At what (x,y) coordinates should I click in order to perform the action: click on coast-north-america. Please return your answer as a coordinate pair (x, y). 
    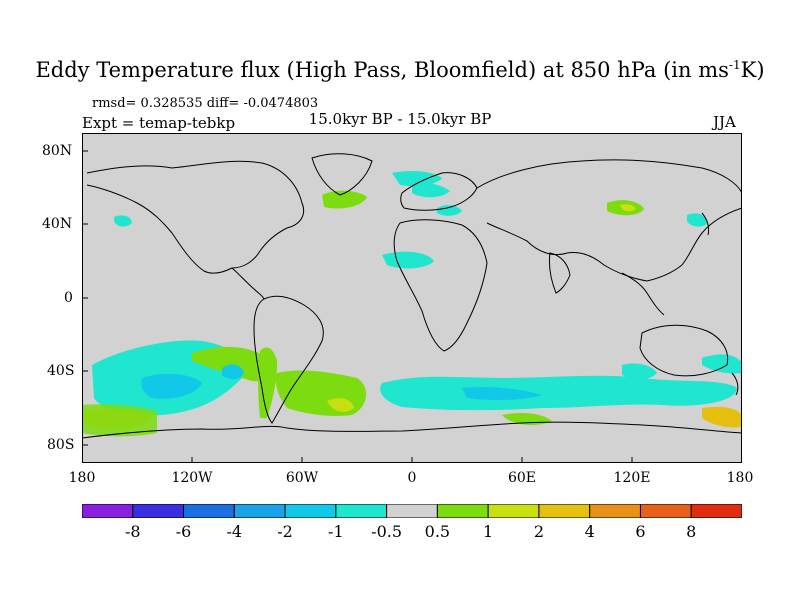
    Looking at the image, I should click on (195, 217).